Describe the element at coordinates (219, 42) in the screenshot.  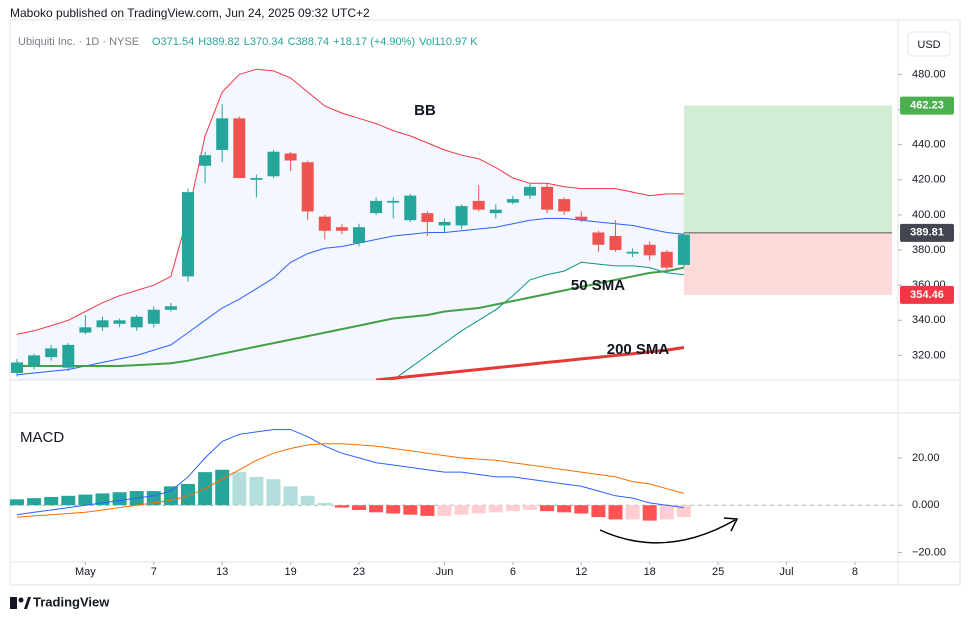
I see `legend-item: H389.82` at that location.